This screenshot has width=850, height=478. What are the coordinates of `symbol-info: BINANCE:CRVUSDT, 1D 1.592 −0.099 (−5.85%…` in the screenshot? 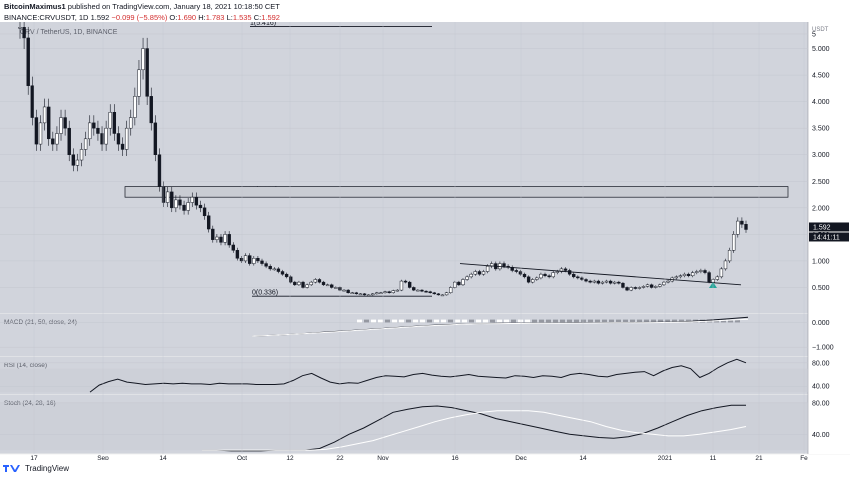 It's located at (142, 17).